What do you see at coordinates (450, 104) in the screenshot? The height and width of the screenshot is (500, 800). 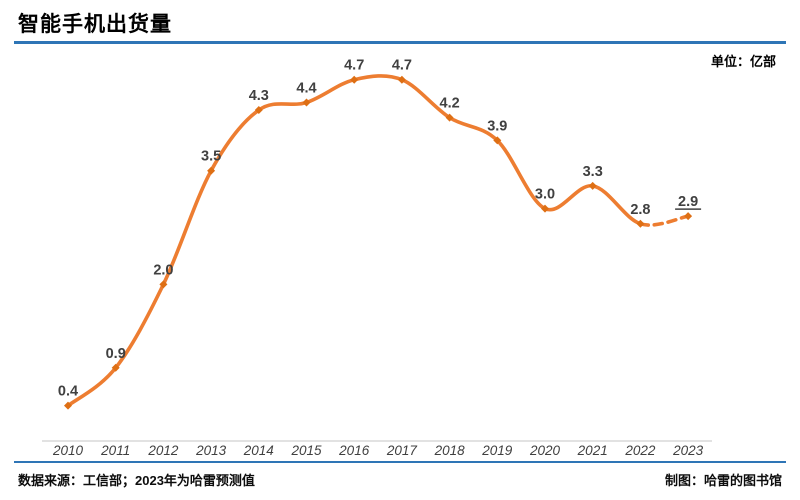 I see `data-label: 4.2` at bounding box center [450, 104].